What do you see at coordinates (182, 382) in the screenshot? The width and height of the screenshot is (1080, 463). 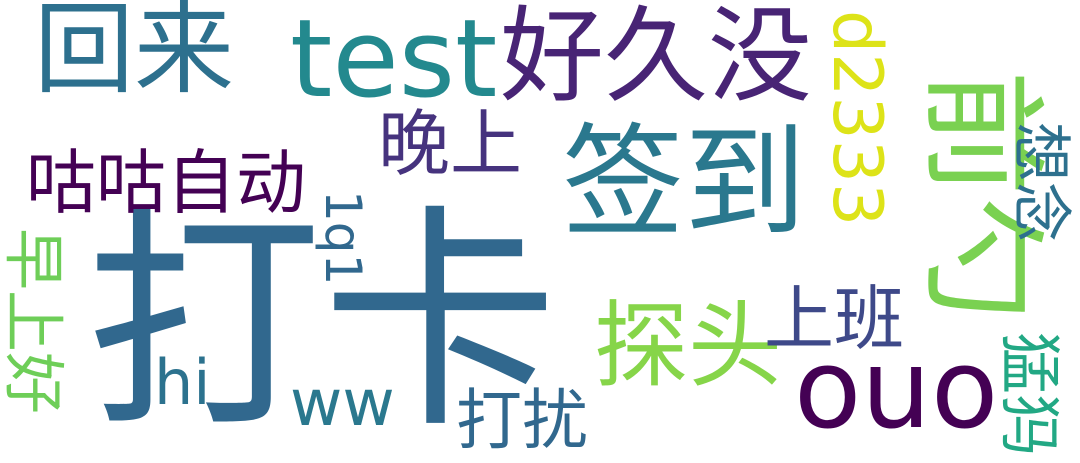 I see `word-hi: hi` at bounding box center [182, 382].